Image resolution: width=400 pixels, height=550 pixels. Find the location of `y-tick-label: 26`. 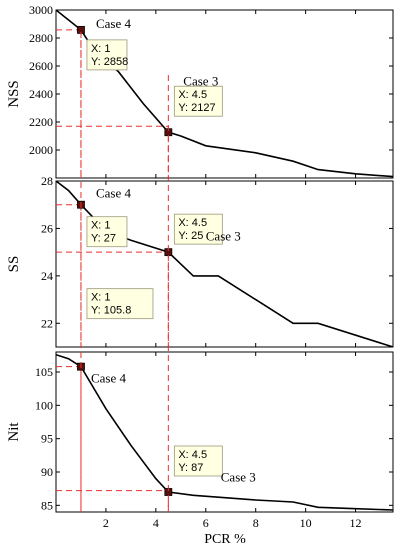

y-tick-label: 26 is located at coordinates (47, 228).